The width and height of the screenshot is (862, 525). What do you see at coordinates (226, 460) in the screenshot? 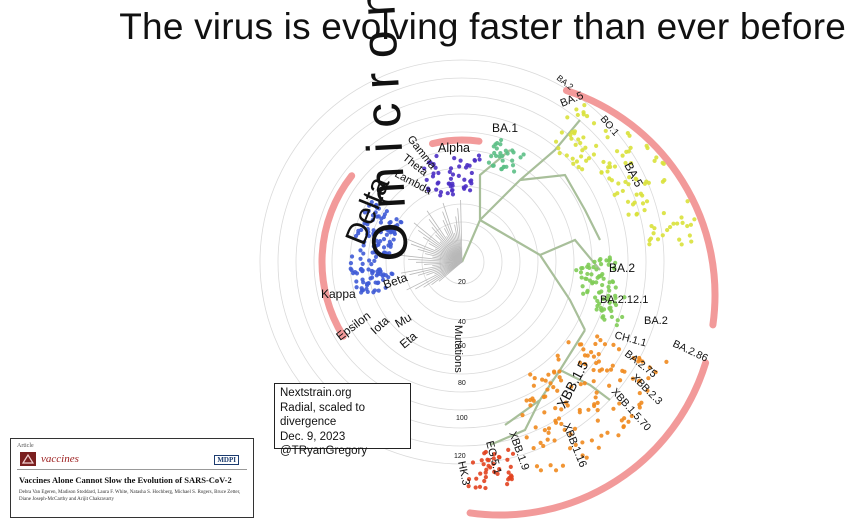
I see `publisher-logo: MDPI` at bounding box center [226, 460].